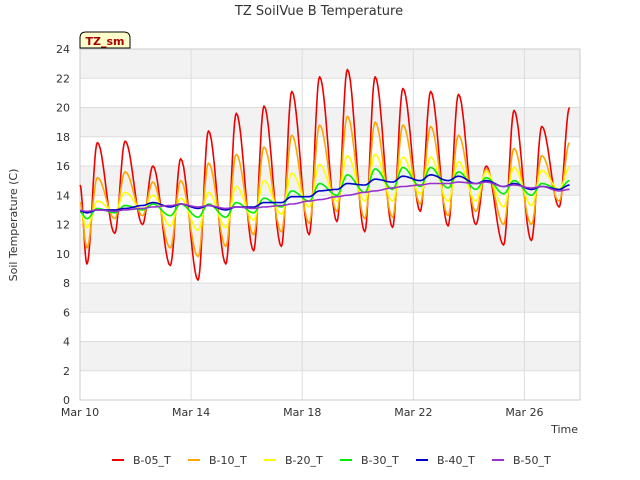 The height and width of the screenshot is (480, 640). Describe the element at coordinates (456, 460) in the screenshot. I see `legend-label: B-40_T` at that location.